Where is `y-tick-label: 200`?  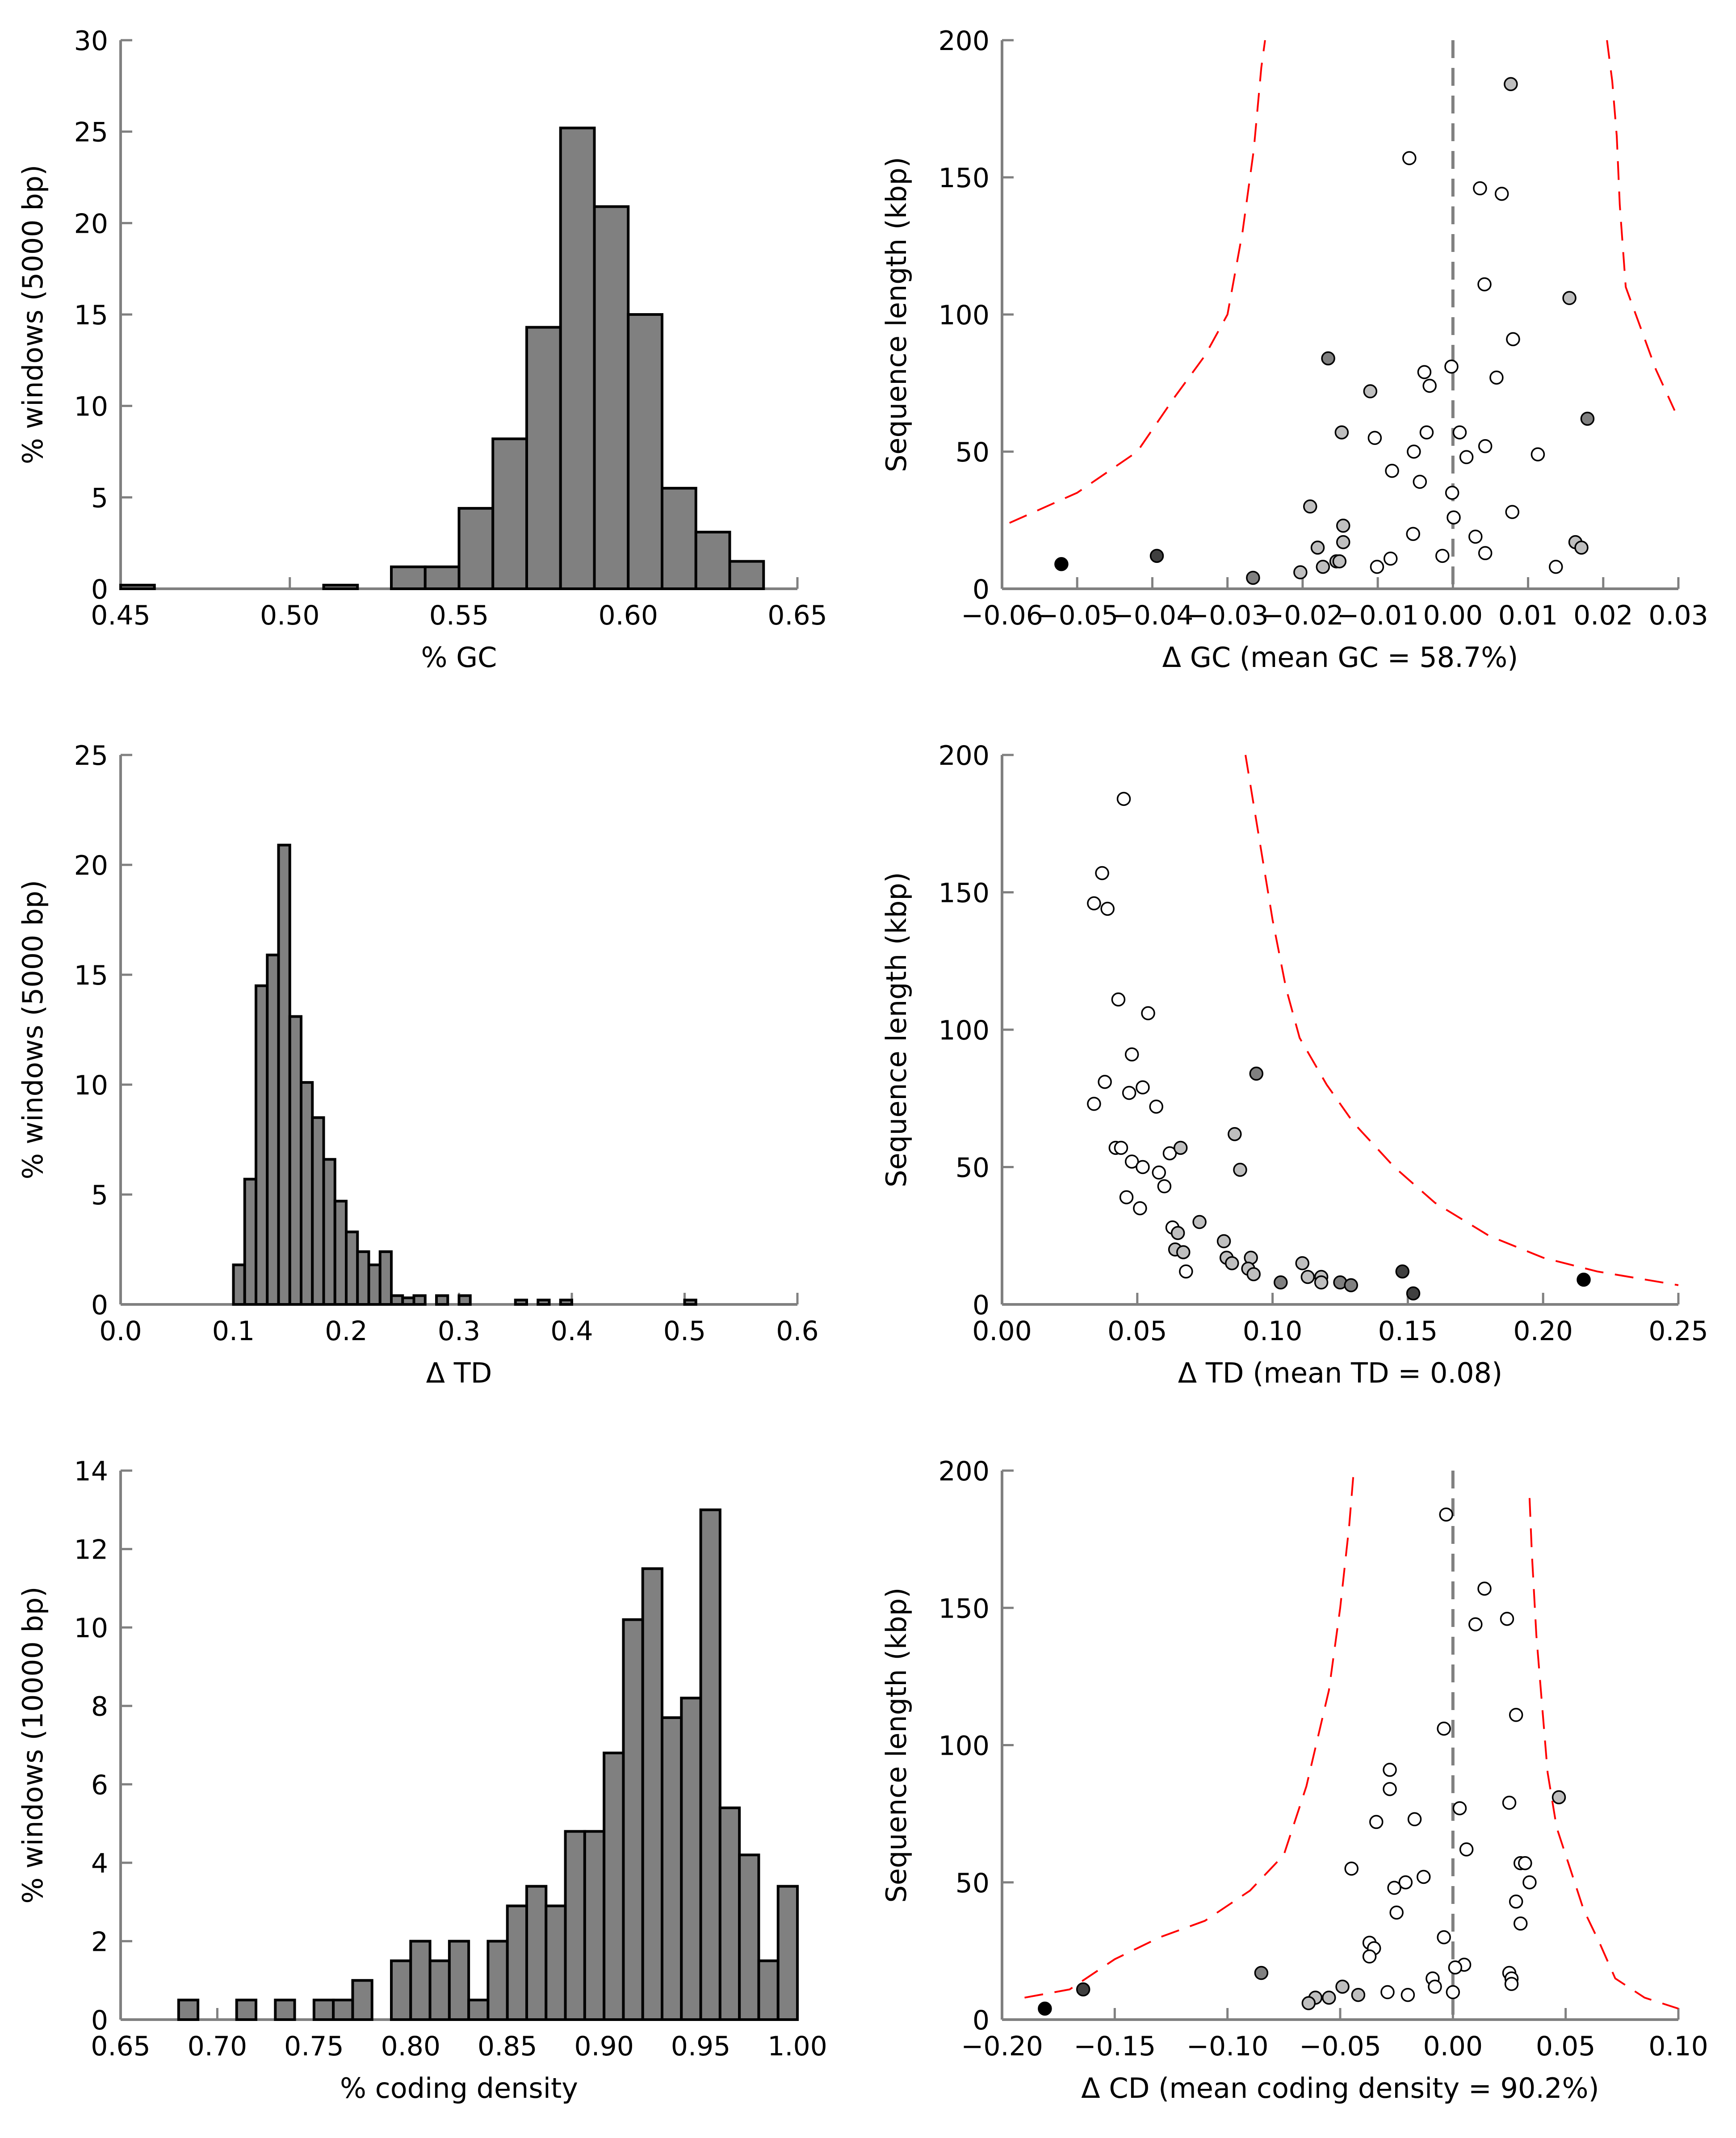
y-tick-label: 200 is located at coordinates (964, 756).